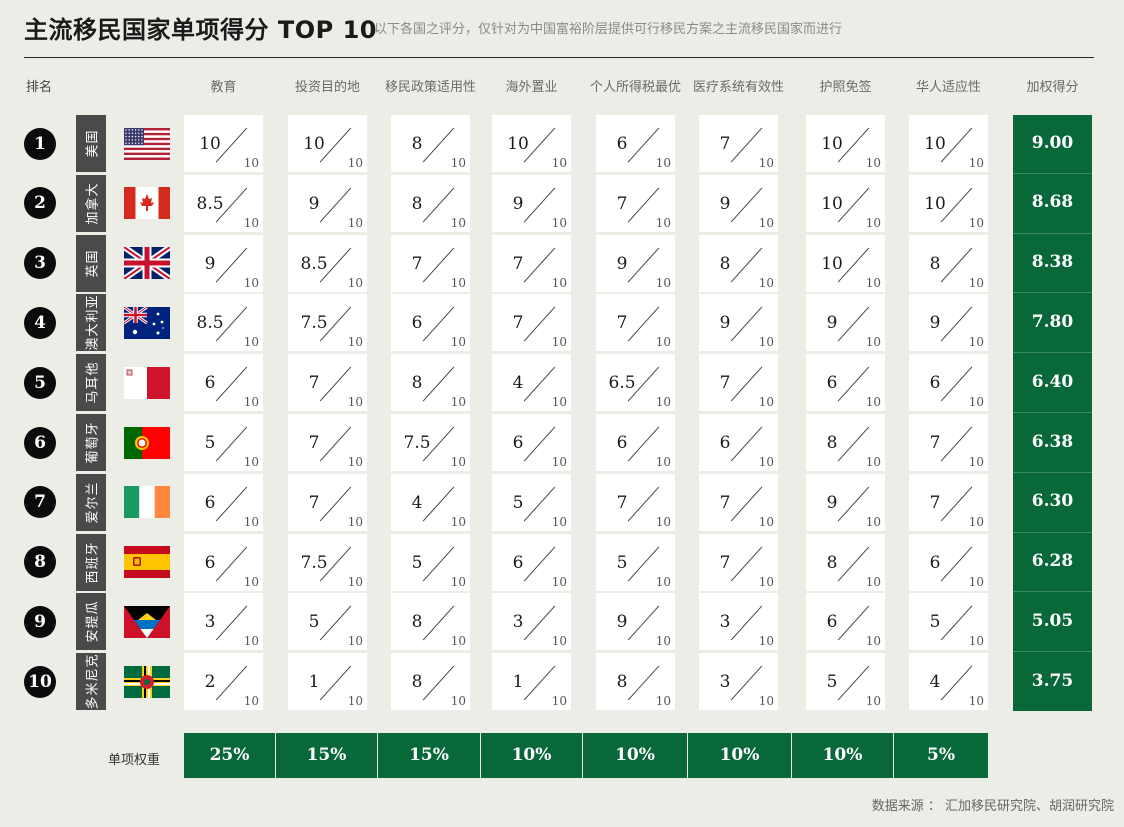 This screenshot has width=1124, height=827. What do you see at coordinates (40, 621) in the screenshot?
I see `rank-badge: 9` at bounding box center [40, 621].